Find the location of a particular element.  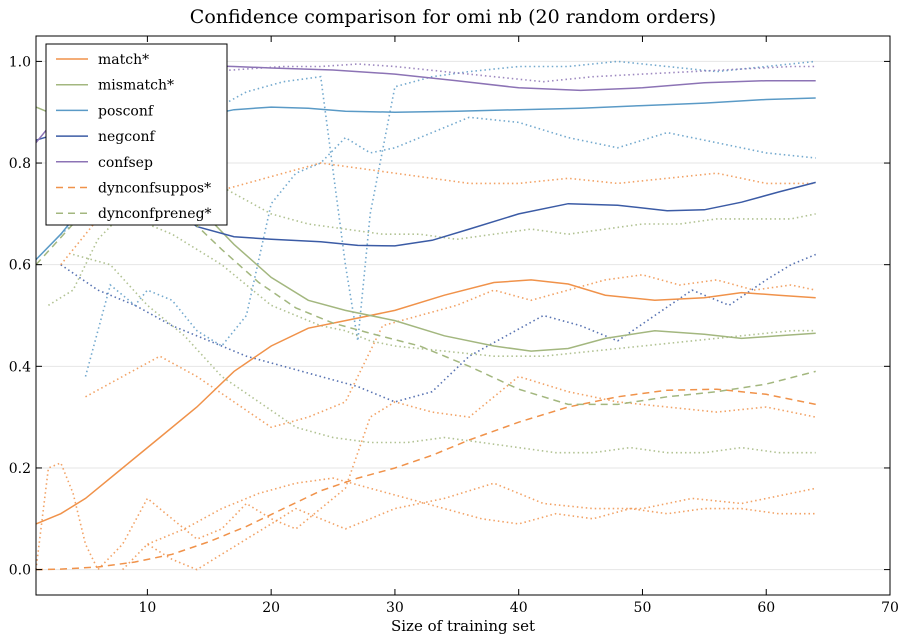

legend-label: mismatch* is located at coordinates (136, 86).